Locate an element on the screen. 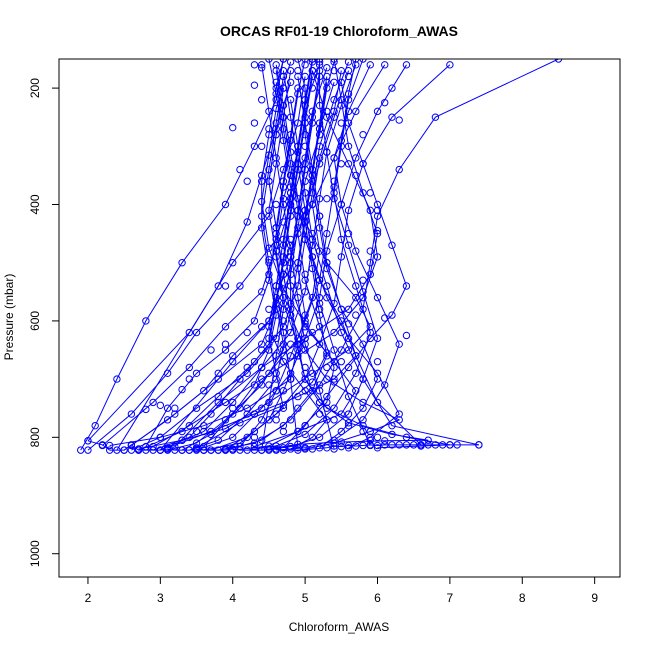 The width and height of the screenshot is (650, 650). x-tick-label-8: 8 is located at coordinates (522, 598).